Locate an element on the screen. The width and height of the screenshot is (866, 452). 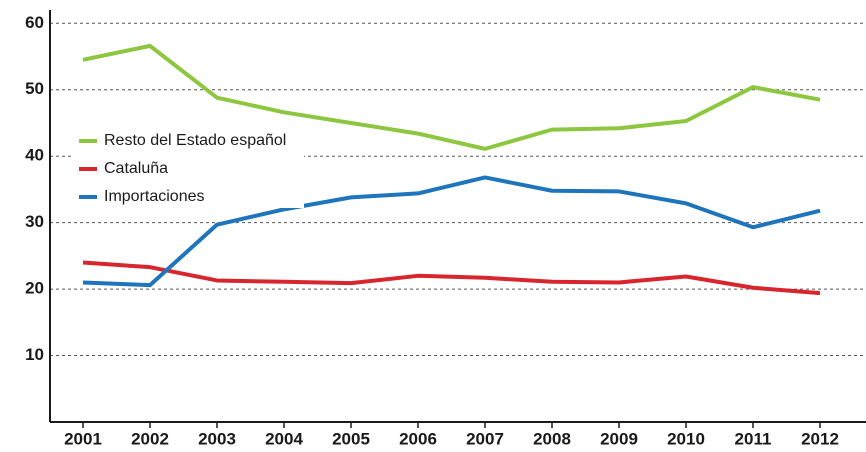
y-tick-label: 20 is located at coordinates (34, 288).